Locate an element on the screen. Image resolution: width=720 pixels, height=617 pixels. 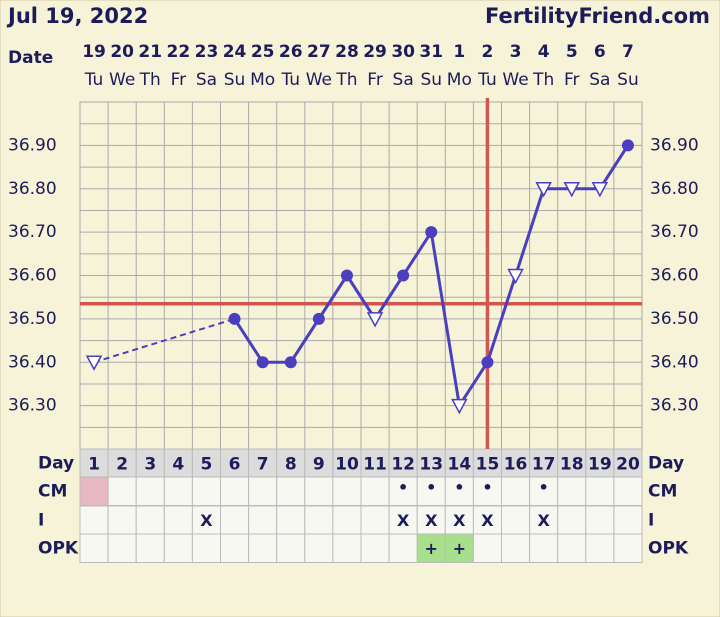
y2-tick-label: 36.80 is located at coordinates (674, 189).